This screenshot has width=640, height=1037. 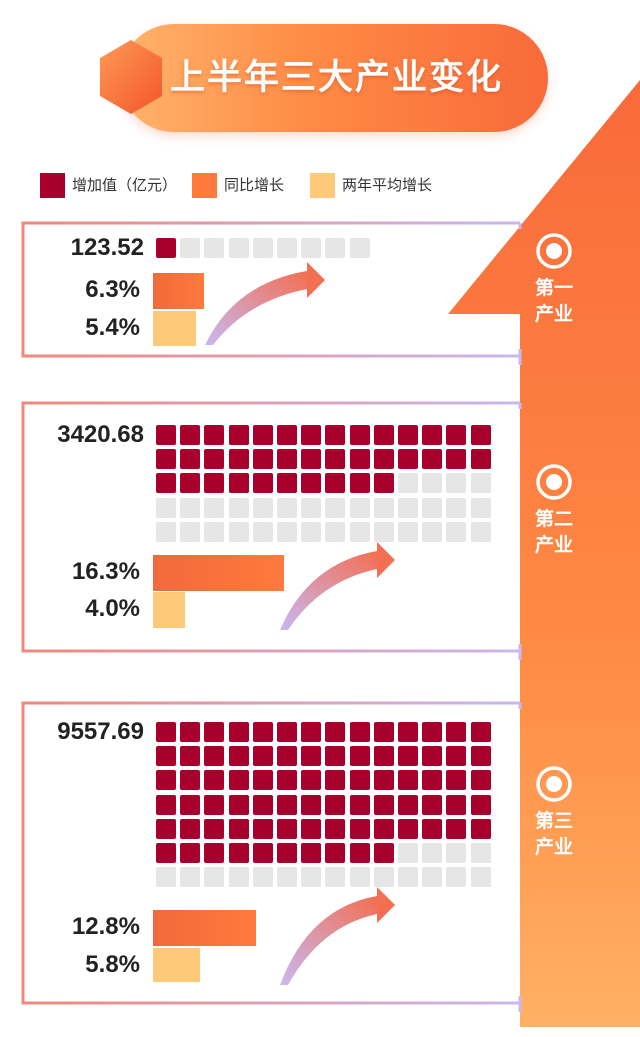 I want to click on title-pill, so click(x=334, y=78).